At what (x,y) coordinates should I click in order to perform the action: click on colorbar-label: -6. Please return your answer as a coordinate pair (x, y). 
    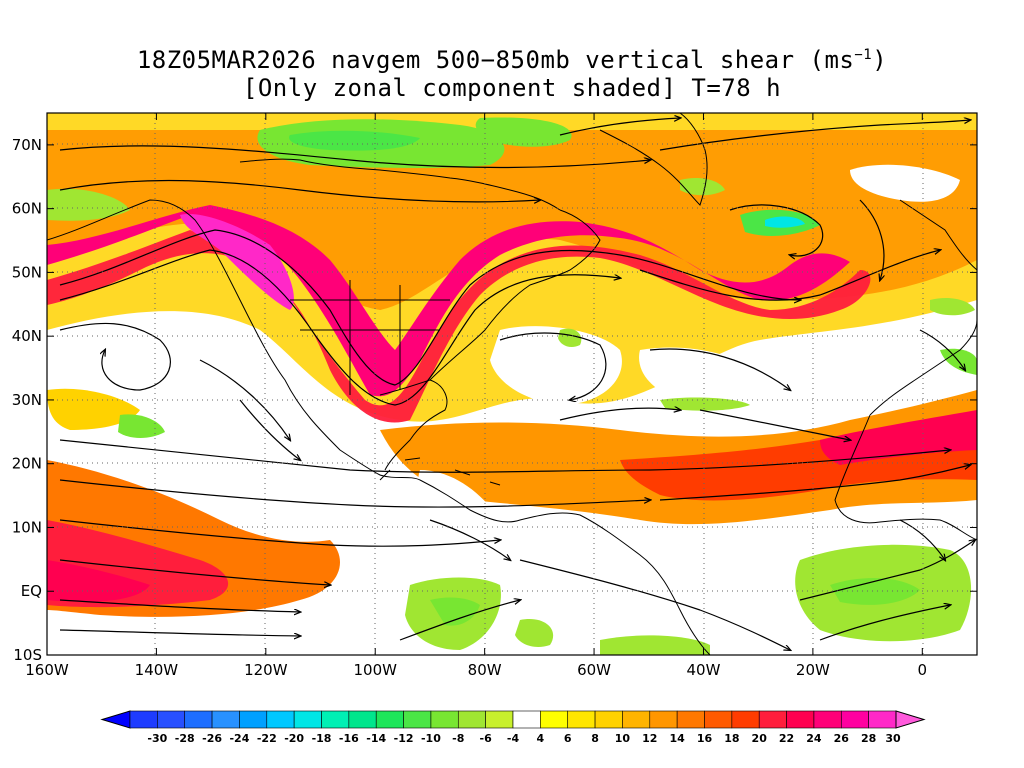
    Looking at the image, I should click on (486, 738).